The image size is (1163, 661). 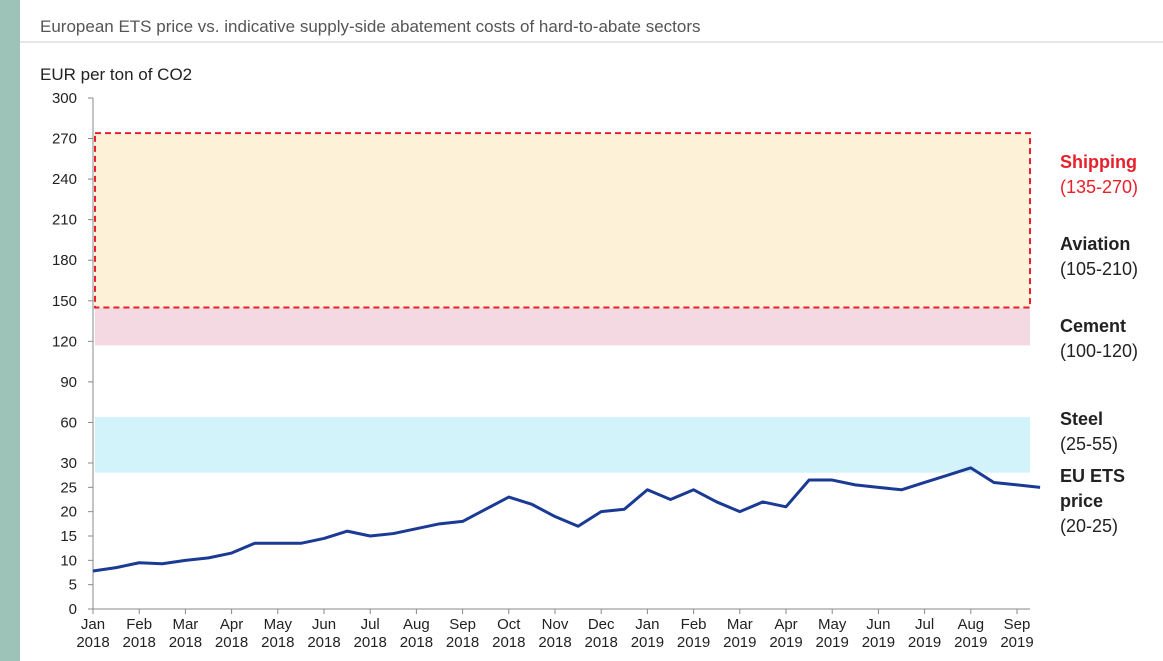 What do you see at coordinates (64, 341) in the screenshot?
I see `y-tick-label: 120` at bounding box center [64, 341].